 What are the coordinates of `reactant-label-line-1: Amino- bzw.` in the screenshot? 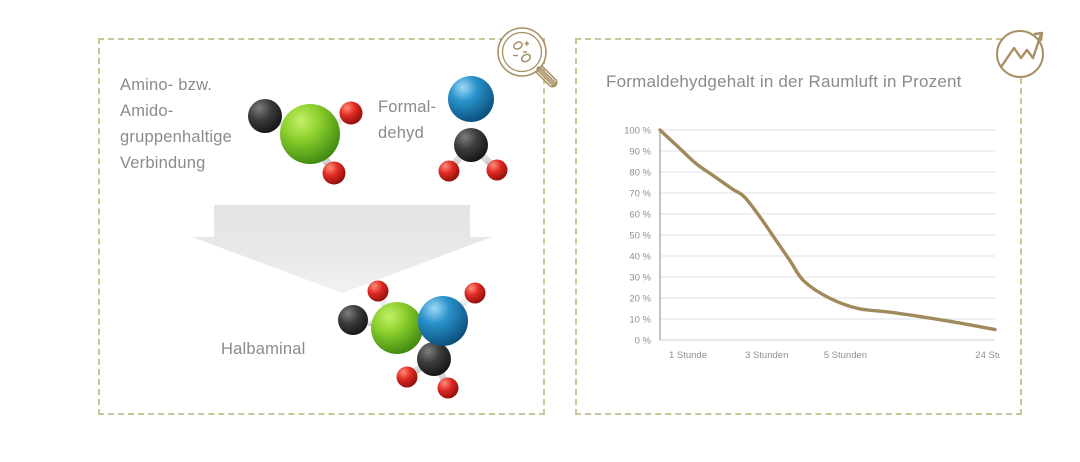 It's located at (166, 85).